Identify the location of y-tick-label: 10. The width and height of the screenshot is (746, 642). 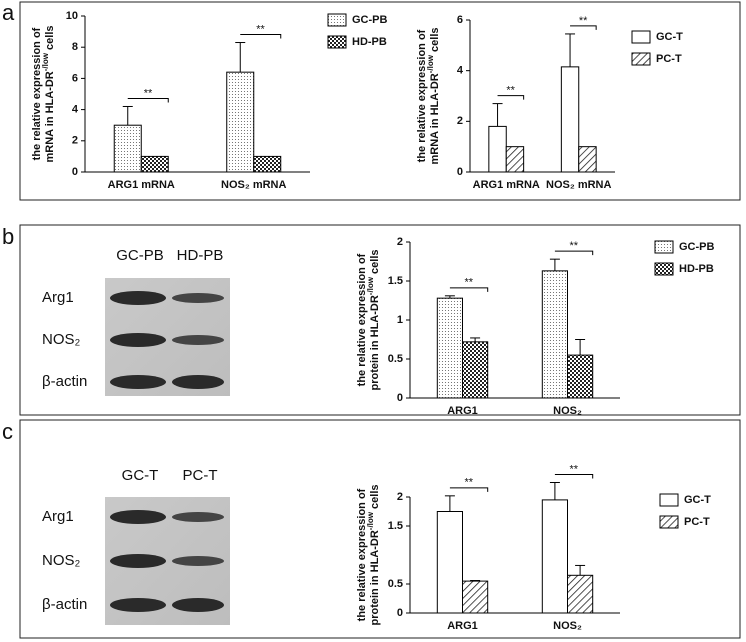
(72, 16).